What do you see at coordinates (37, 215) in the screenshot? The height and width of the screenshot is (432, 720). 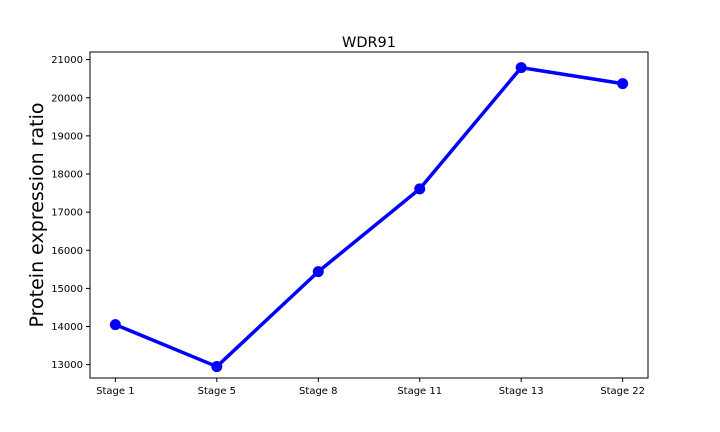 I see `y-axis-label: Protein expression ratio` at bounding box center [37, 215].